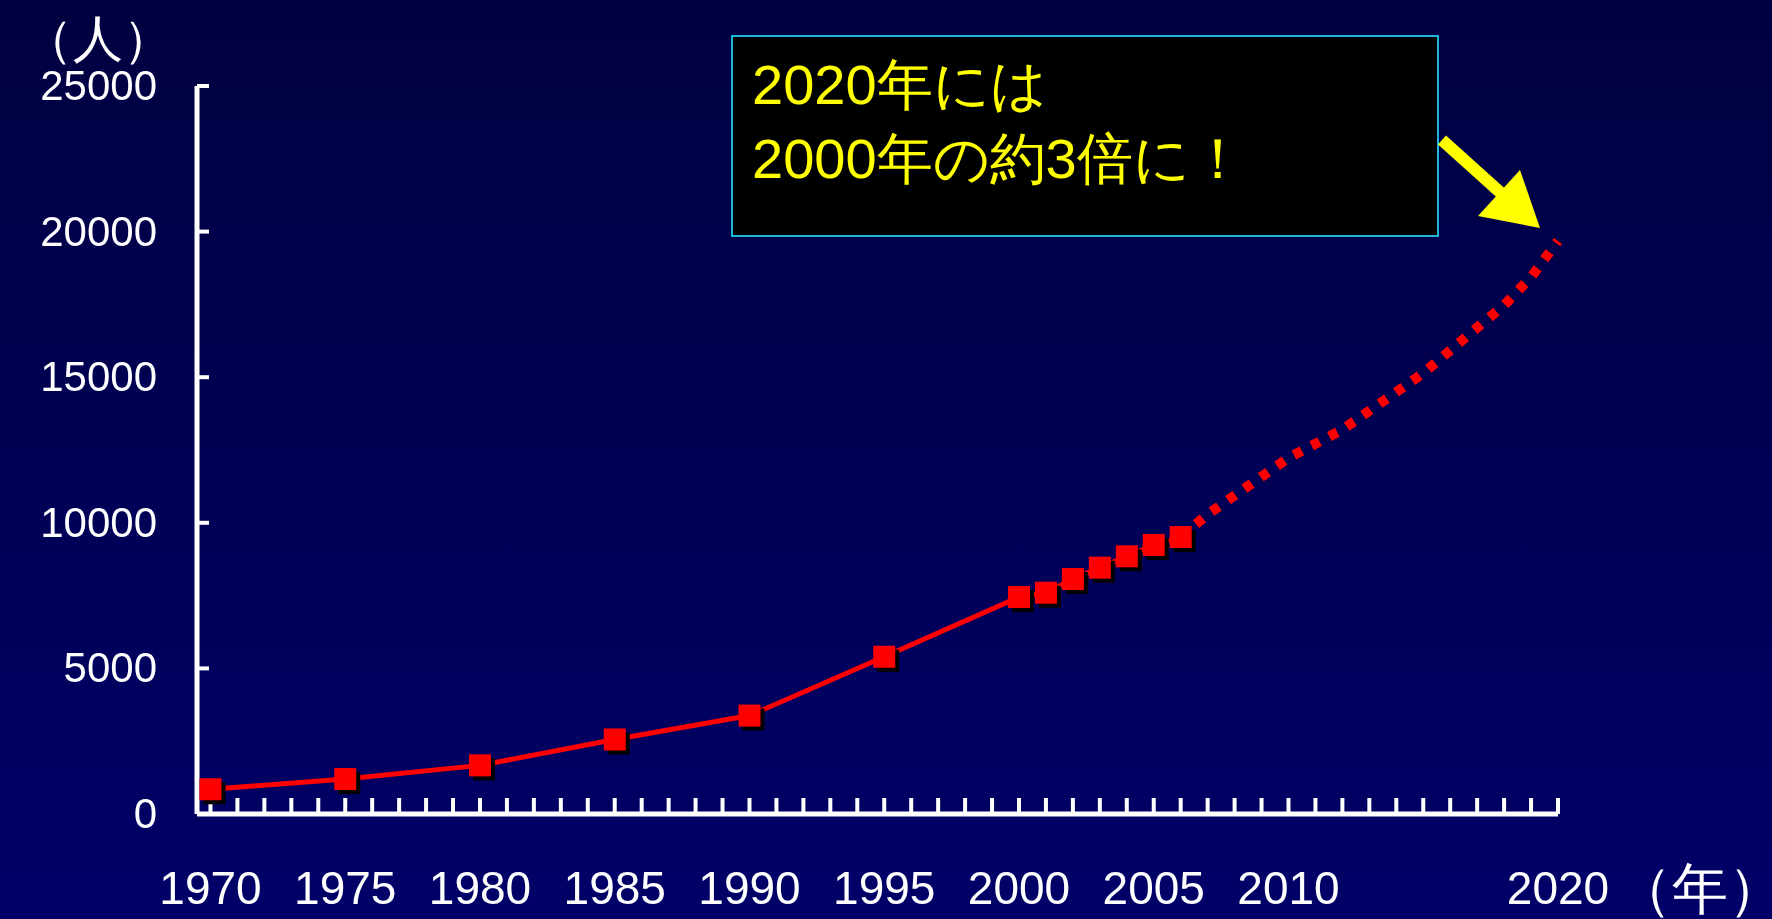 This screenshot has width=1772, height=919. What do you see at coordinates (98, 231) in the screenshot?
I see `y-tick-label: 20000` at bounding box center [98, 231].